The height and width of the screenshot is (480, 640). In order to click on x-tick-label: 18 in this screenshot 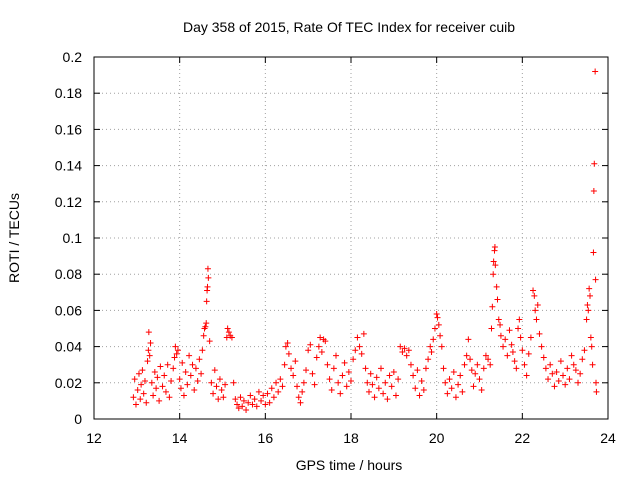, I will do `click(351, 438)`.